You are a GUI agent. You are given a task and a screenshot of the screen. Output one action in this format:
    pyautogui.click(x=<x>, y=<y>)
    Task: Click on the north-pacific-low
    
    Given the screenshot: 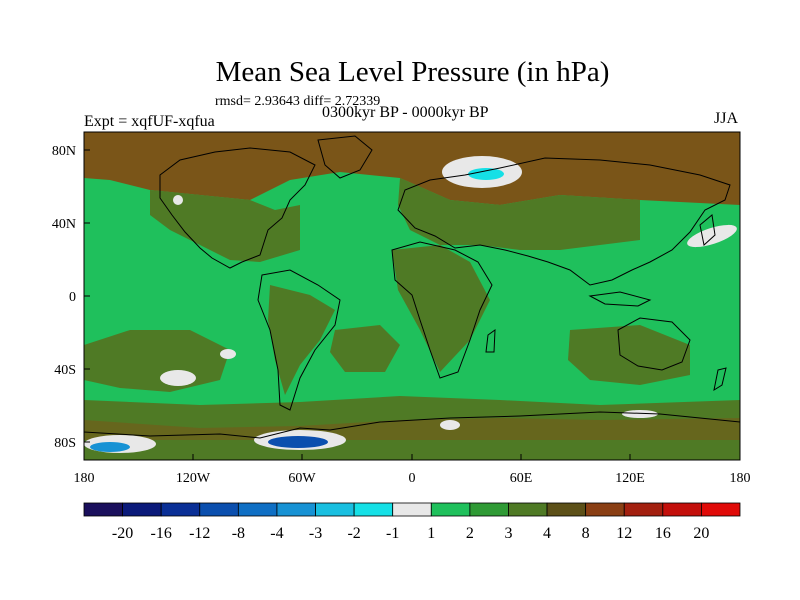 What is the action you would take?
    pyautogui.click(x=712, y=236)
    